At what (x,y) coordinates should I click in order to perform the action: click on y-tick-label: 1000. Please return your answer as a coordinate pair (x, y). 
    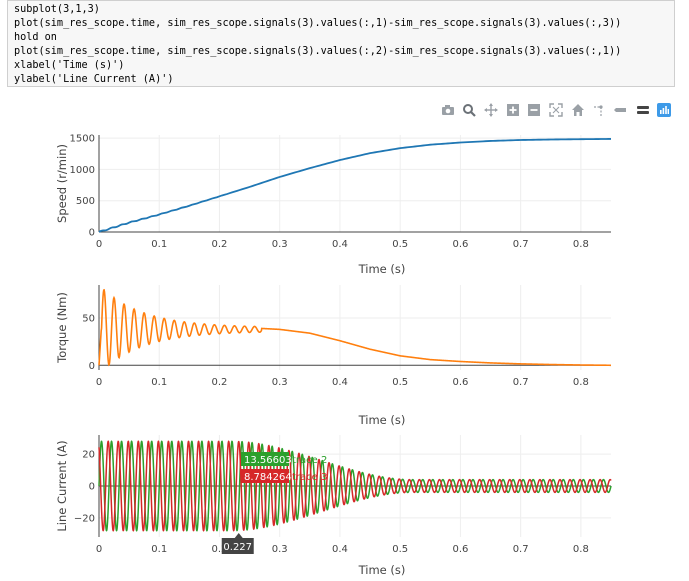
    Looking at the image, I should click on (82, 170).